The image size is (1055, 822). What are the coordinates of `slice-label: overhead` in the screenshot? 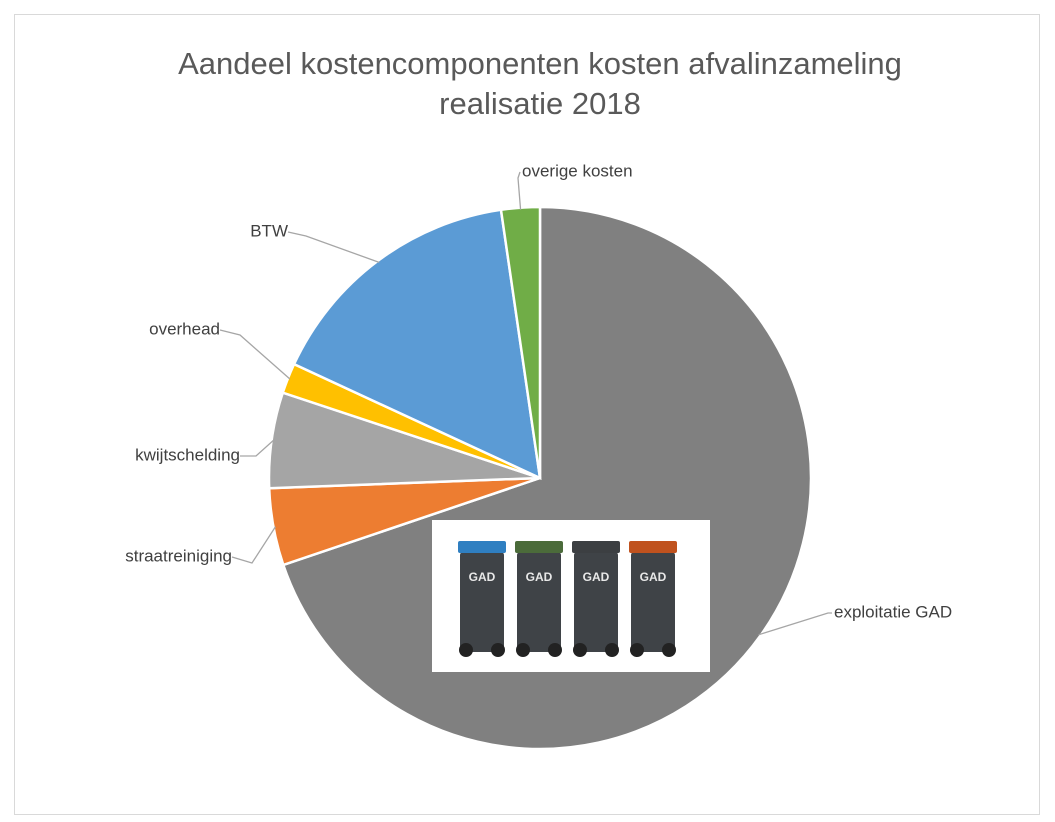 It's located at (184, 328).